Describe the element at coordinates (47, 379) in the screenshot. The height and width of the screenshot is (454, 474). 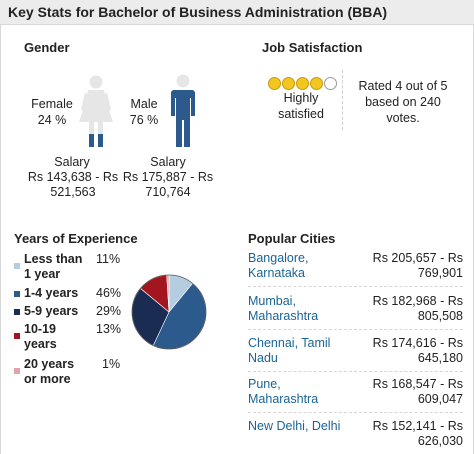
I see `experience-label-4-line2: or more` at that location.